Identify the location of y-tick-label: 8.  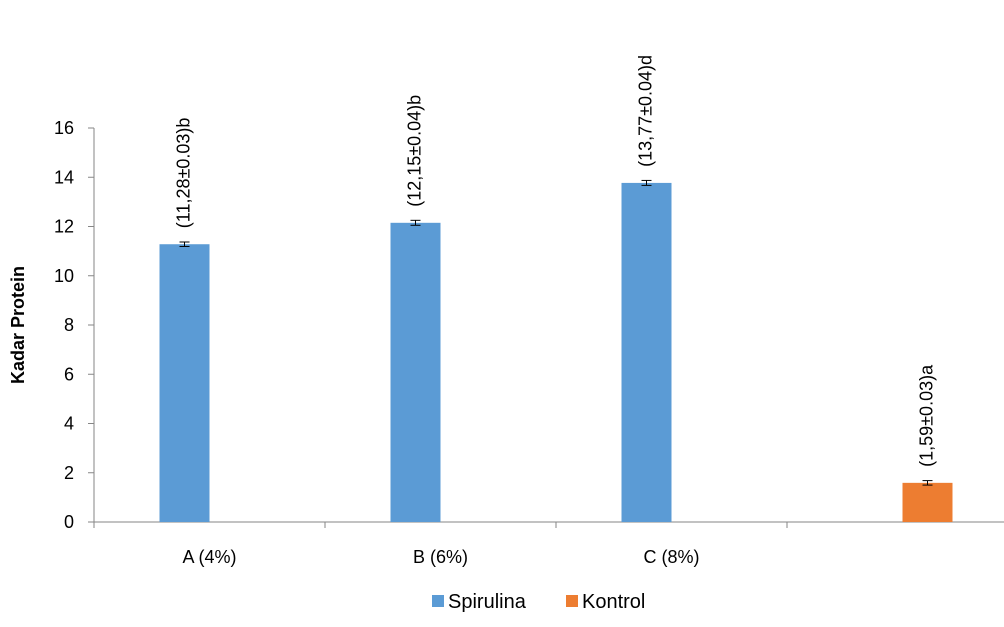
(69, 325).